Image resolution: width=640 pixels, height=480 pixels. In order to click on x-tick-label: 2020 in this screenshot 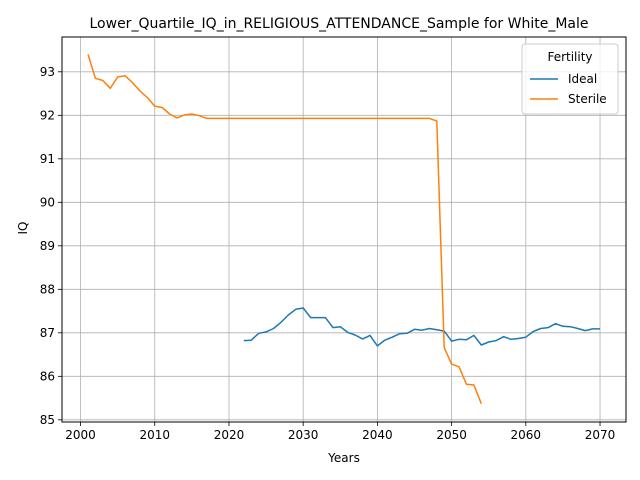, I will do `click(229, 435)`.